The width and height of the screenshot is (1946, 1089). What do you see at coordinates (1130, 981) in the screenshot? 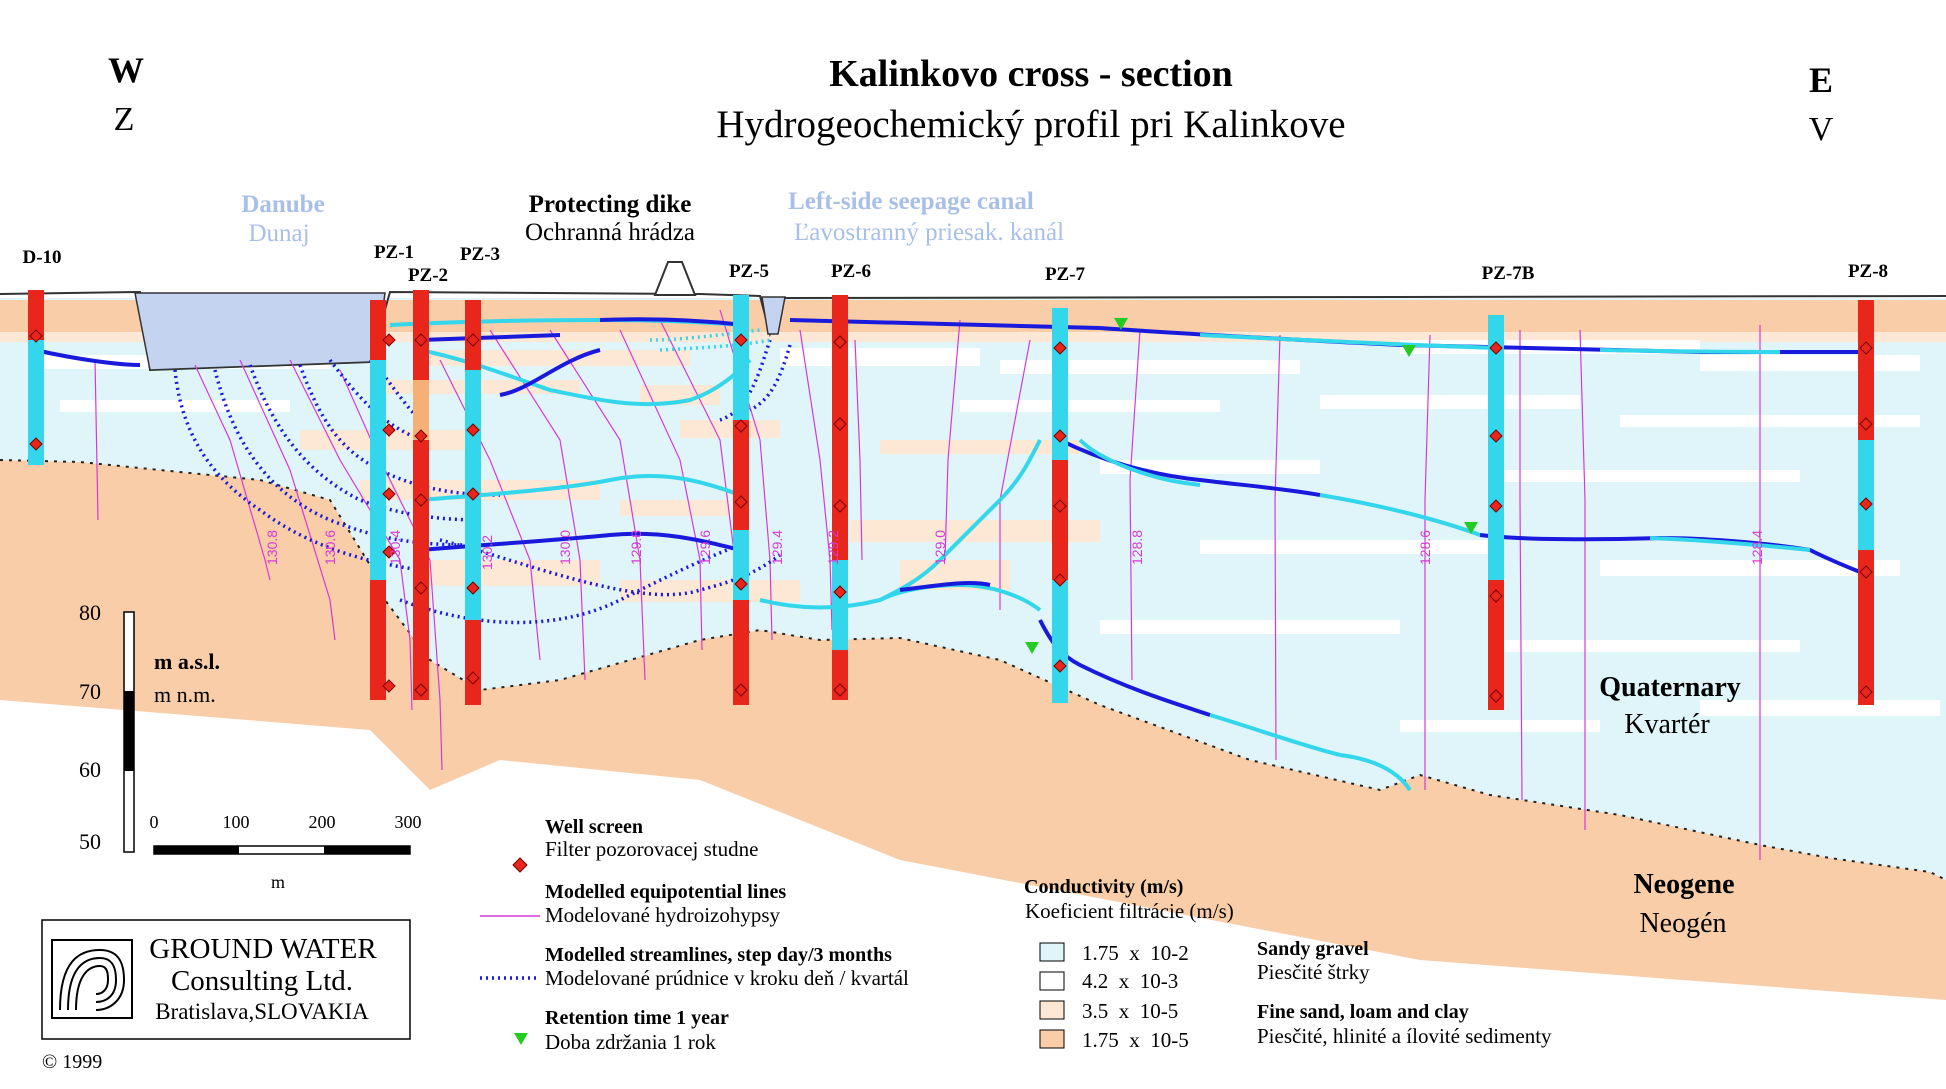
I see `legend-class-2: 4.2 x 10-3` at bounding box center [1130, 981].